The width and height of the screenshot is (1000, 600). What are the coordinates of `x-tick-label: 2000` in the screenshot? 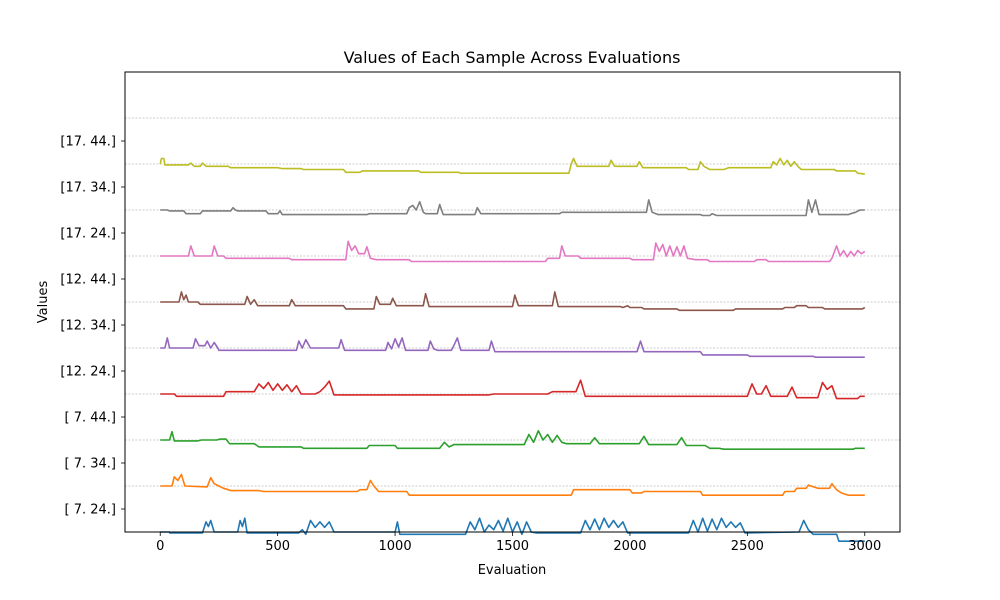 It's located at (629, 546).